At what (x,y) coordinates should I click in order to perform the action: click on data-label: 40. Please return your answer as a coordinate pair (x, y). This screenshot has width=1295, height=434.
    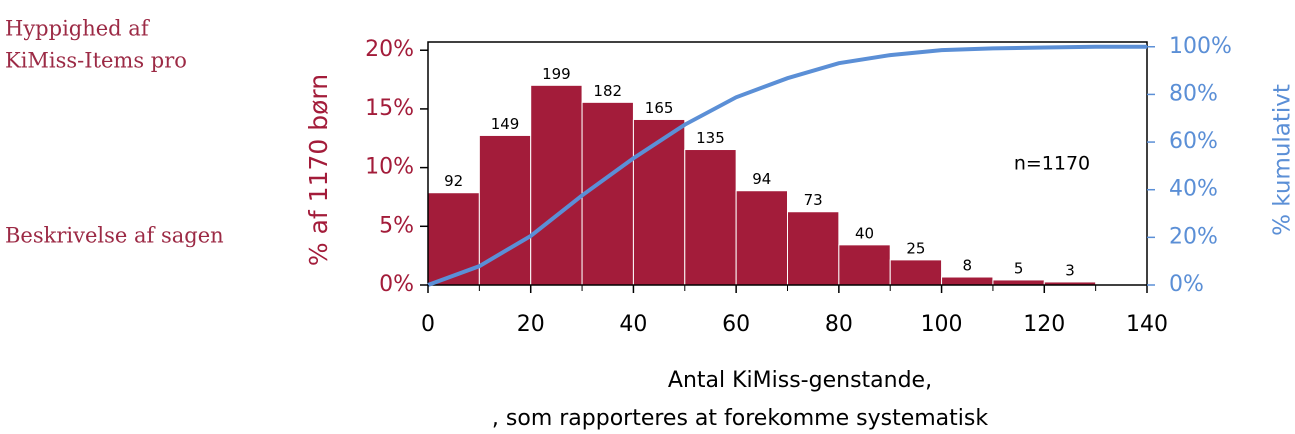
    Looking at the image, I should click on (864, 233).